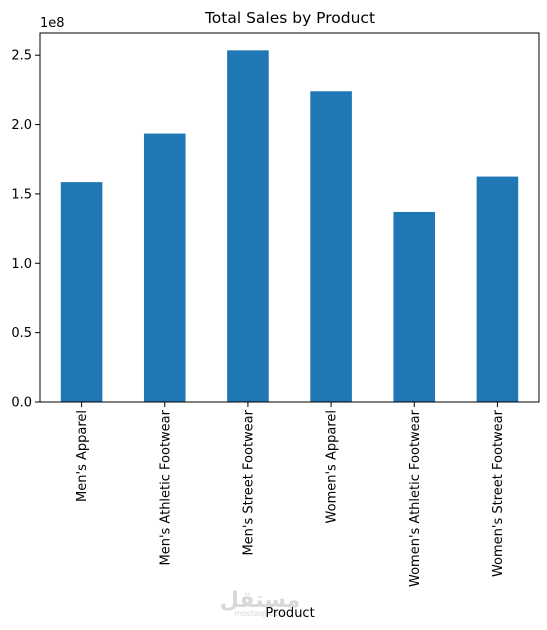 The height and width of the screenshot is (630, 547). What do you see at coordinates (21, 125) in the screenshot?
I see `y-tick-label: 2.0` at bounding box center [21, 125].